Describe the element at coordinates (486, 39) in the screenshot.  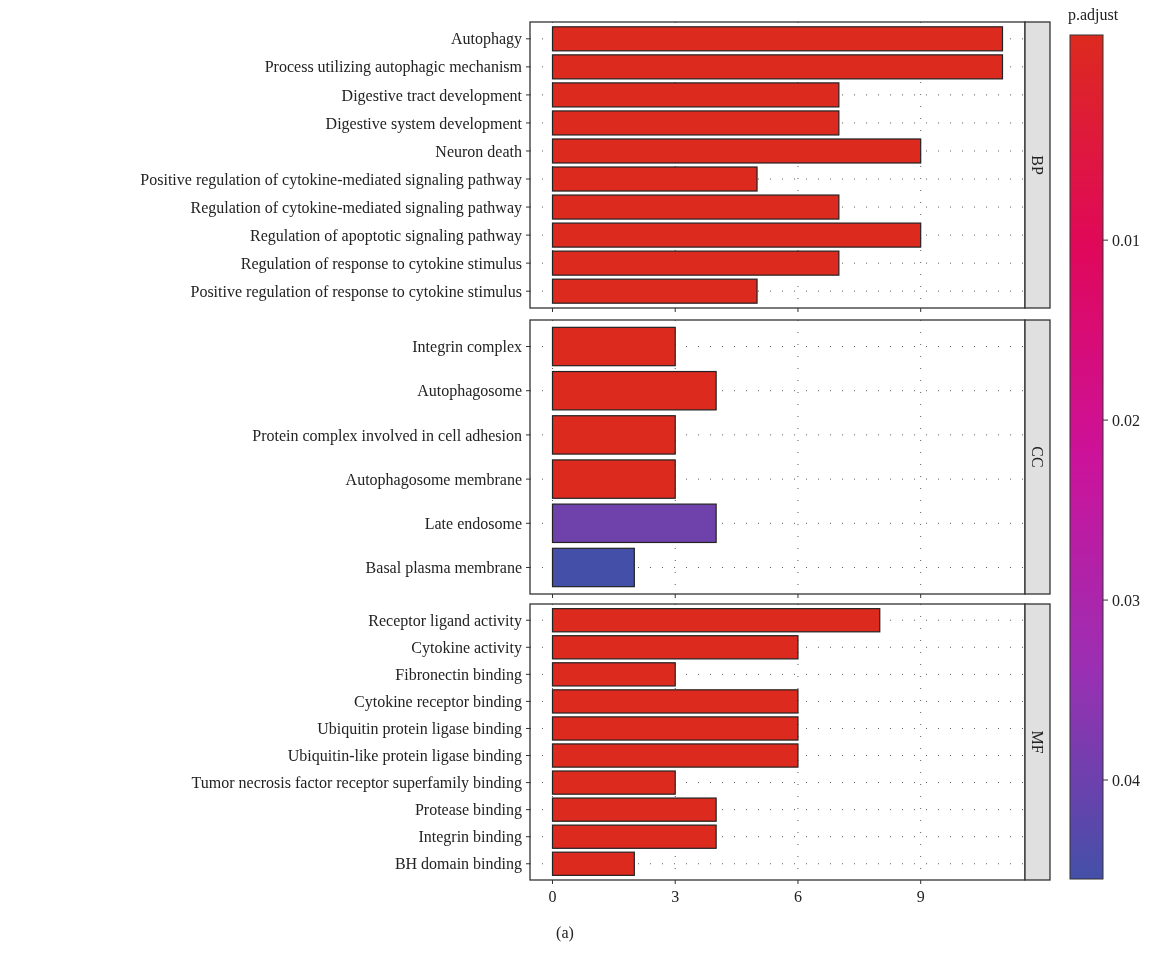
I see `y-tick-label: Autophagy` at that location.